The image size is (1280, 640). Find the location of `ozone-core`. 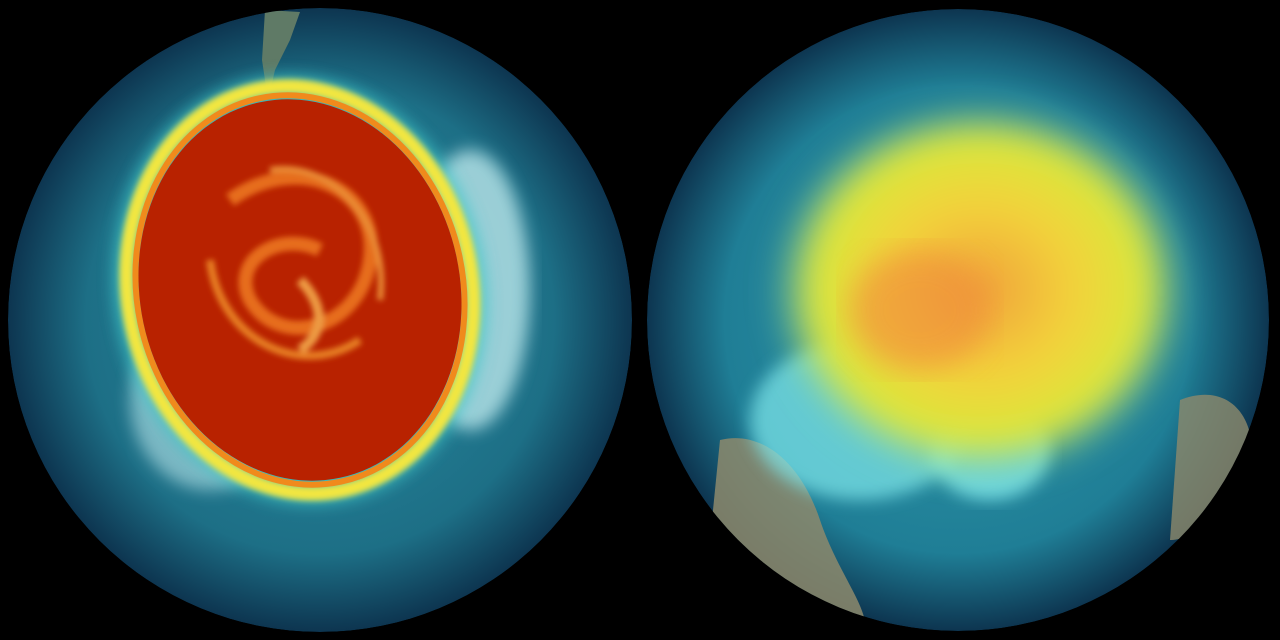

ozone-core is located at coordinates (920, 310).